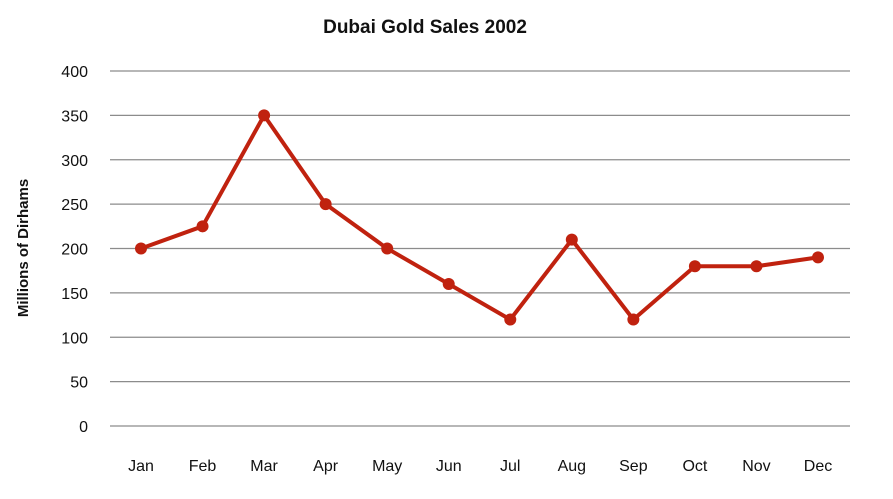  I want to click on y-axis-label: Millions of Dirhams, so click(23, 248).